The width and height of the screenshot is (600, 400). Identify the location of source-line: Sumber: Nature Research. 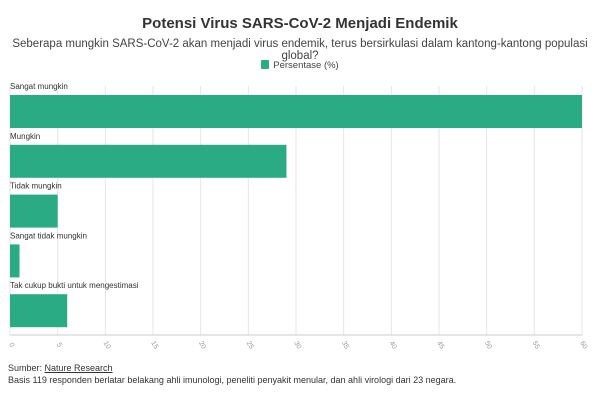
(232, 368).